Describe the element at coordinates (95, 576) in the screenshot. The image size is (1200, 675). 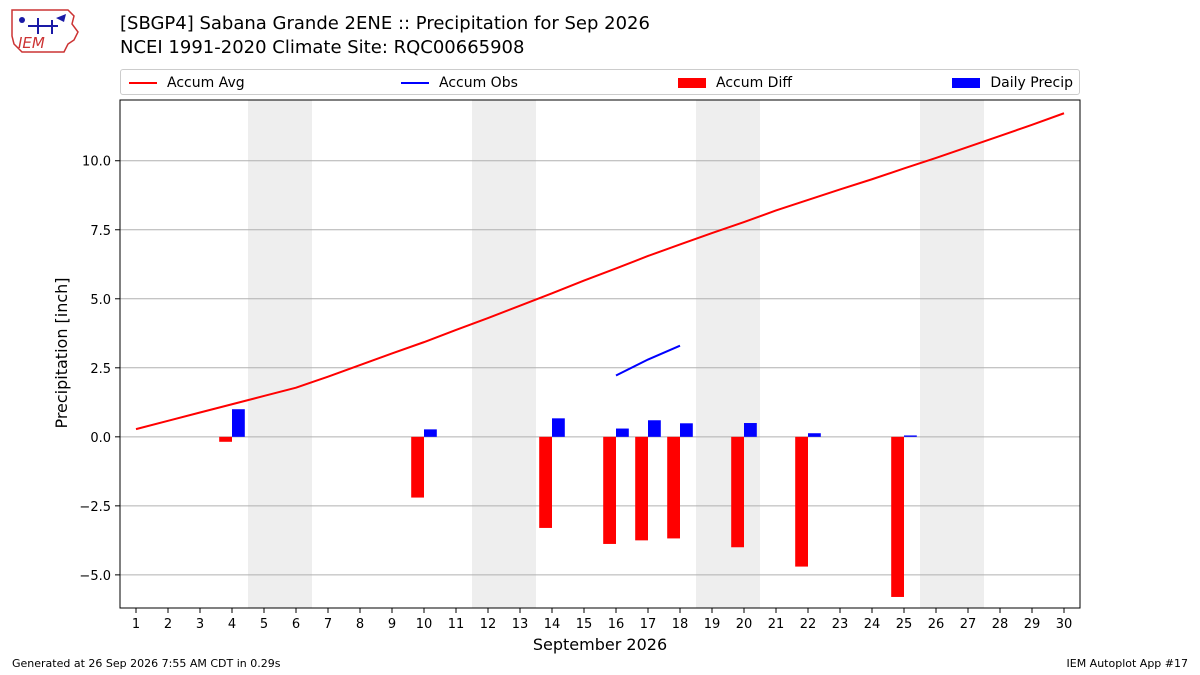
I see `y-tick-label: −5.0` at that location.